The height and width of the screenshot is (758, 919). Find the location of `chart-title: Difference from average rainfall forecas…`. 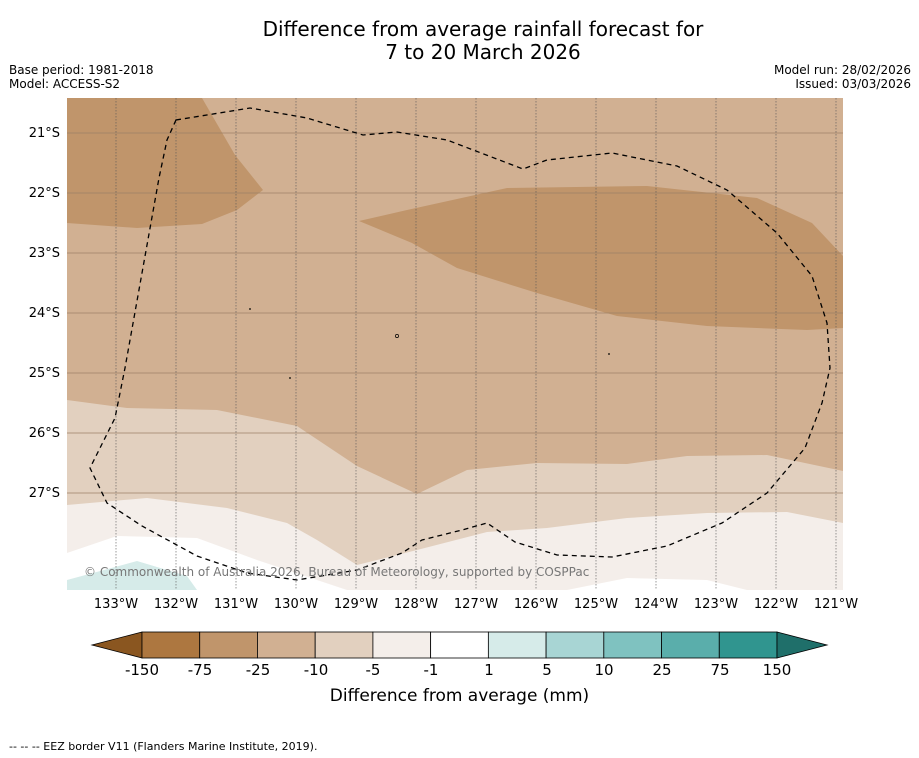

chart-title: Difference from average rainfall forecas… is located at coordinates (459, 41).